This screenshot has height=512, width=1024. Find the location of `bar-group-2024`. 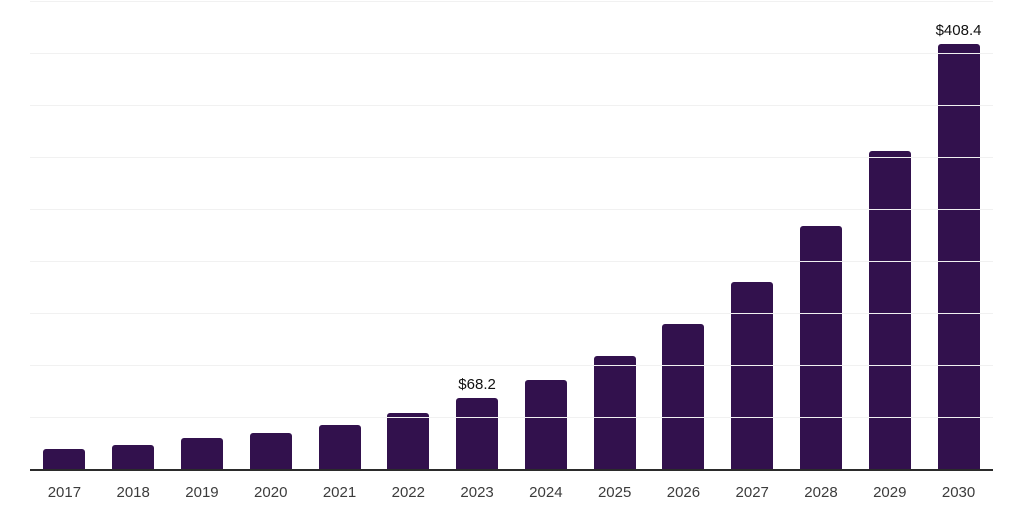

bar-group-2024 is located at coordinates (545, 235).